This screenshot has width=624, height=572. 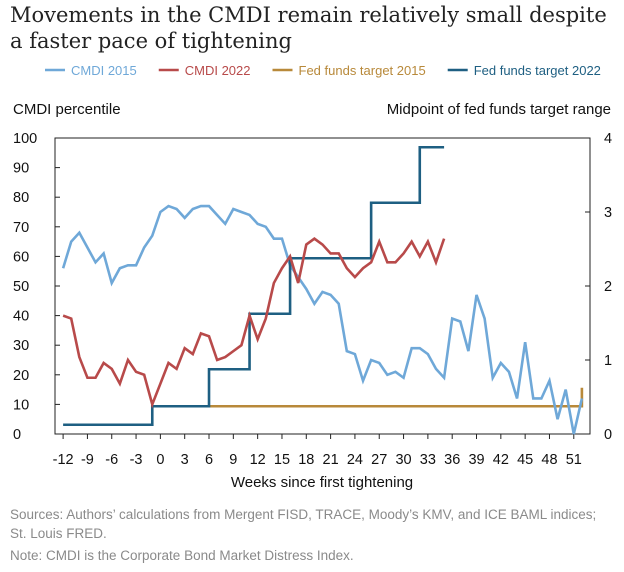 What do you see at coordinates (608, 435) in the screenshot?
I see `right-tick-label: 0` at bounding box center [608, 435].